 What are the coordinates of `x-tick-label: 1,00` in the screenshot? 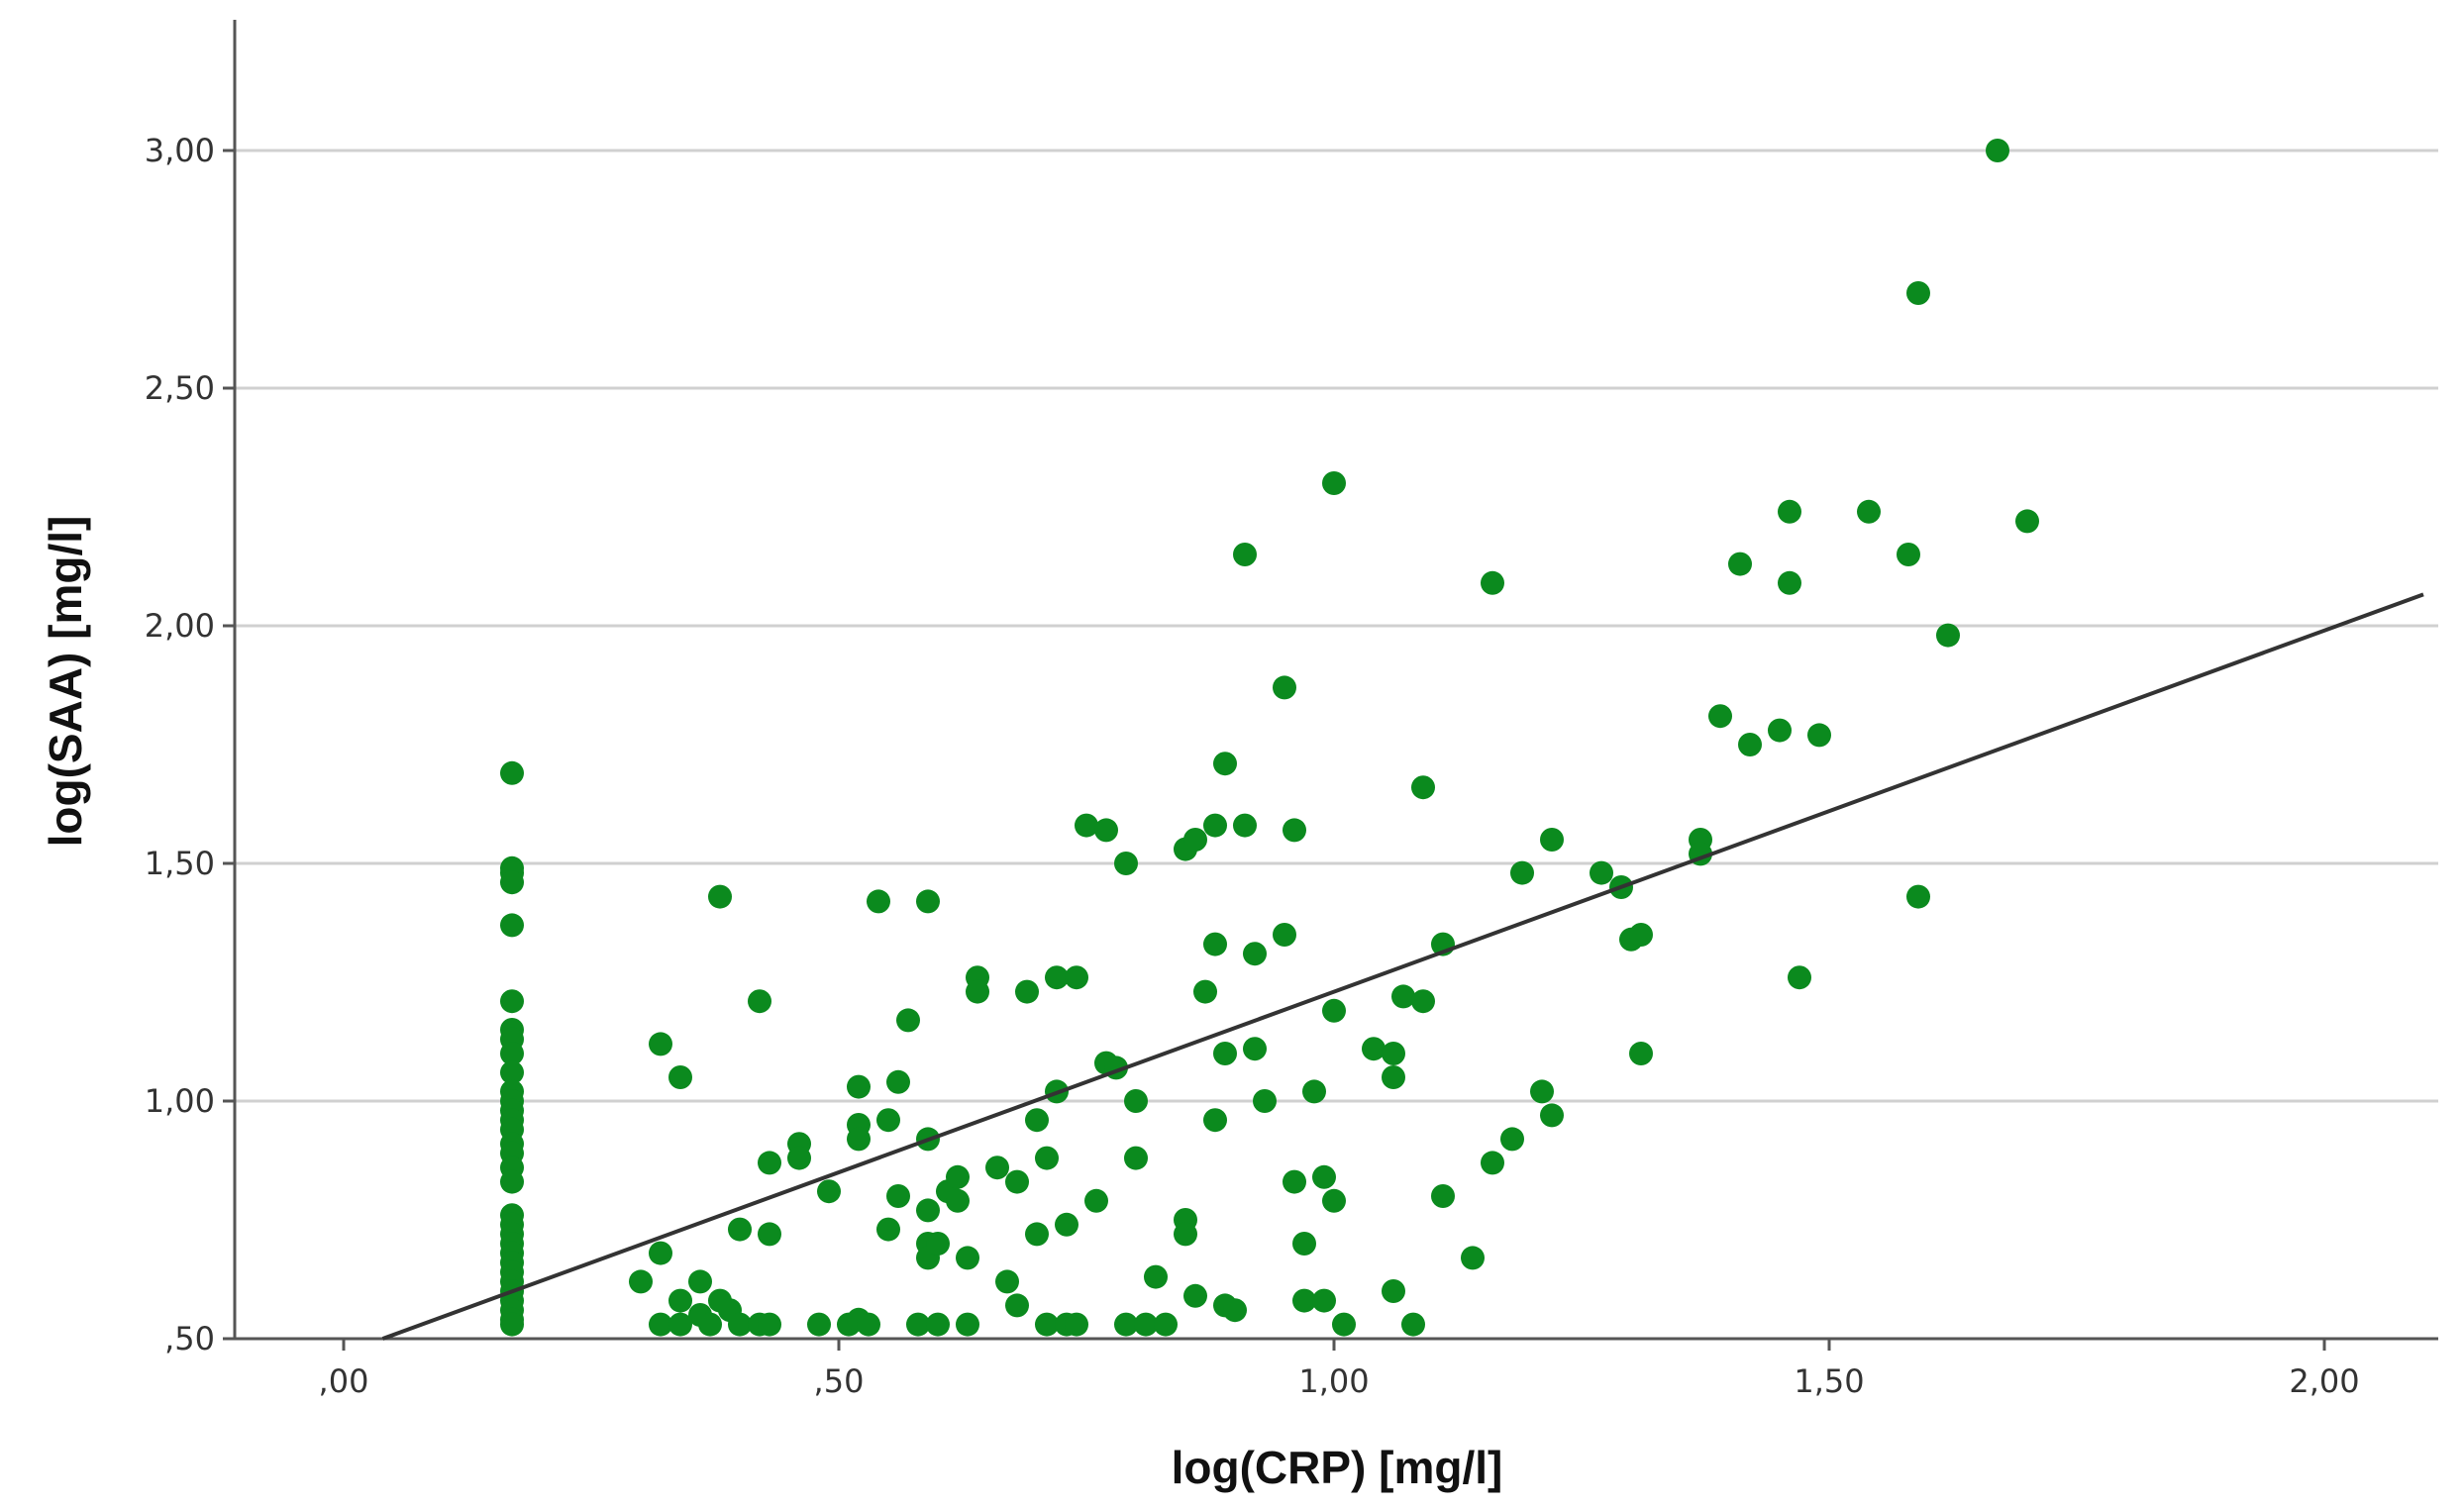 It's located at (1333, 1381).